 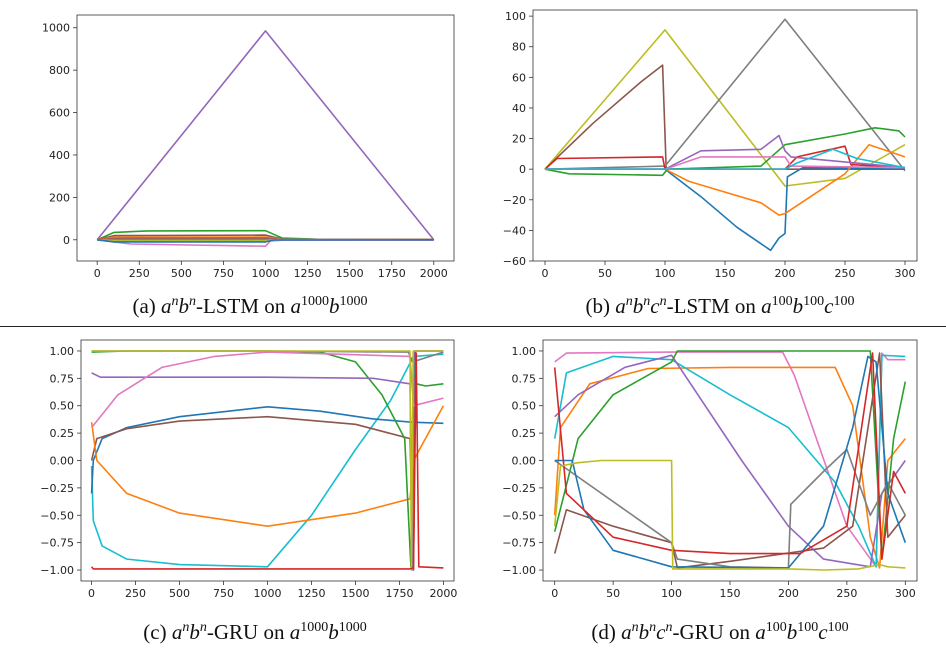 I want to click on y-tick-label-c-6: 0.50, so click(x=62, y=406).